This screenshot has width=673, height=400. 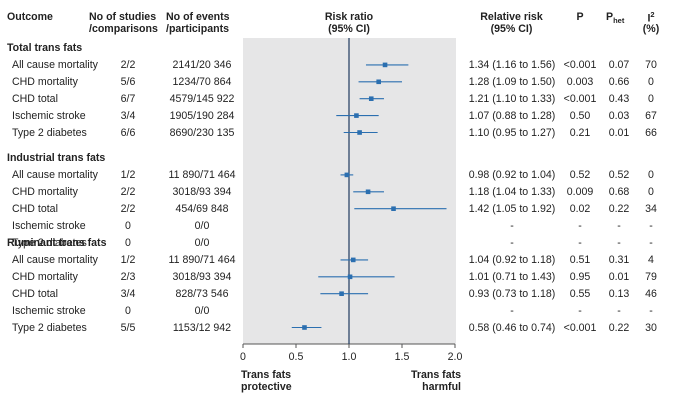 What do you see at coordinates (619, 20) in the screenshot?
I see `header-phet-sub: het` at bounding box center [619, 20].